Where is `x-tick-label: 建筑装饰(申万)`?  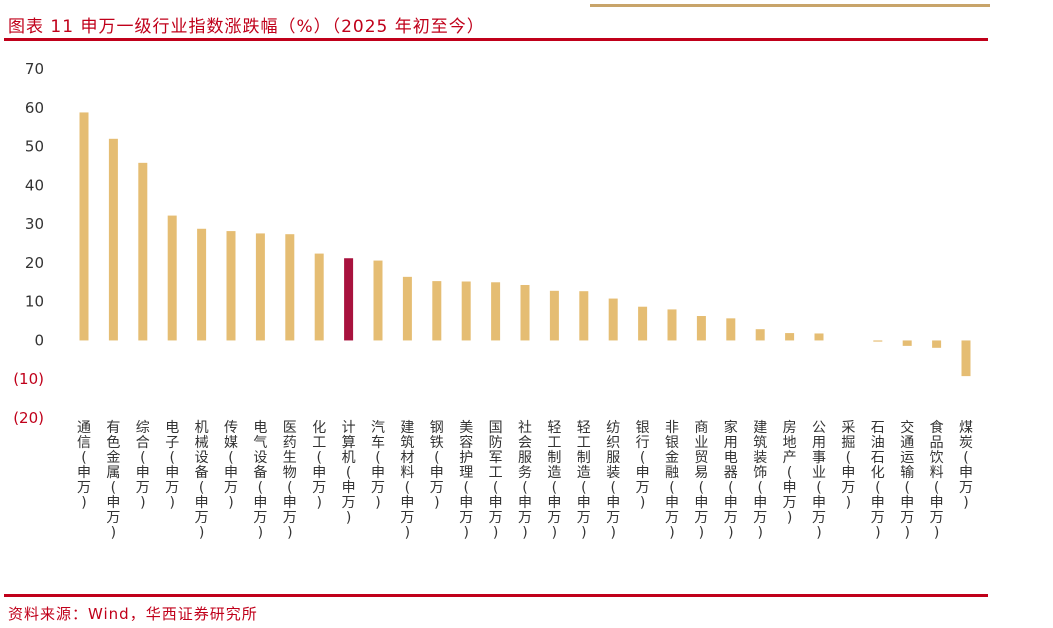 x-tick-label: 建筑装饰(申万) is located at coordinates (760, 480).